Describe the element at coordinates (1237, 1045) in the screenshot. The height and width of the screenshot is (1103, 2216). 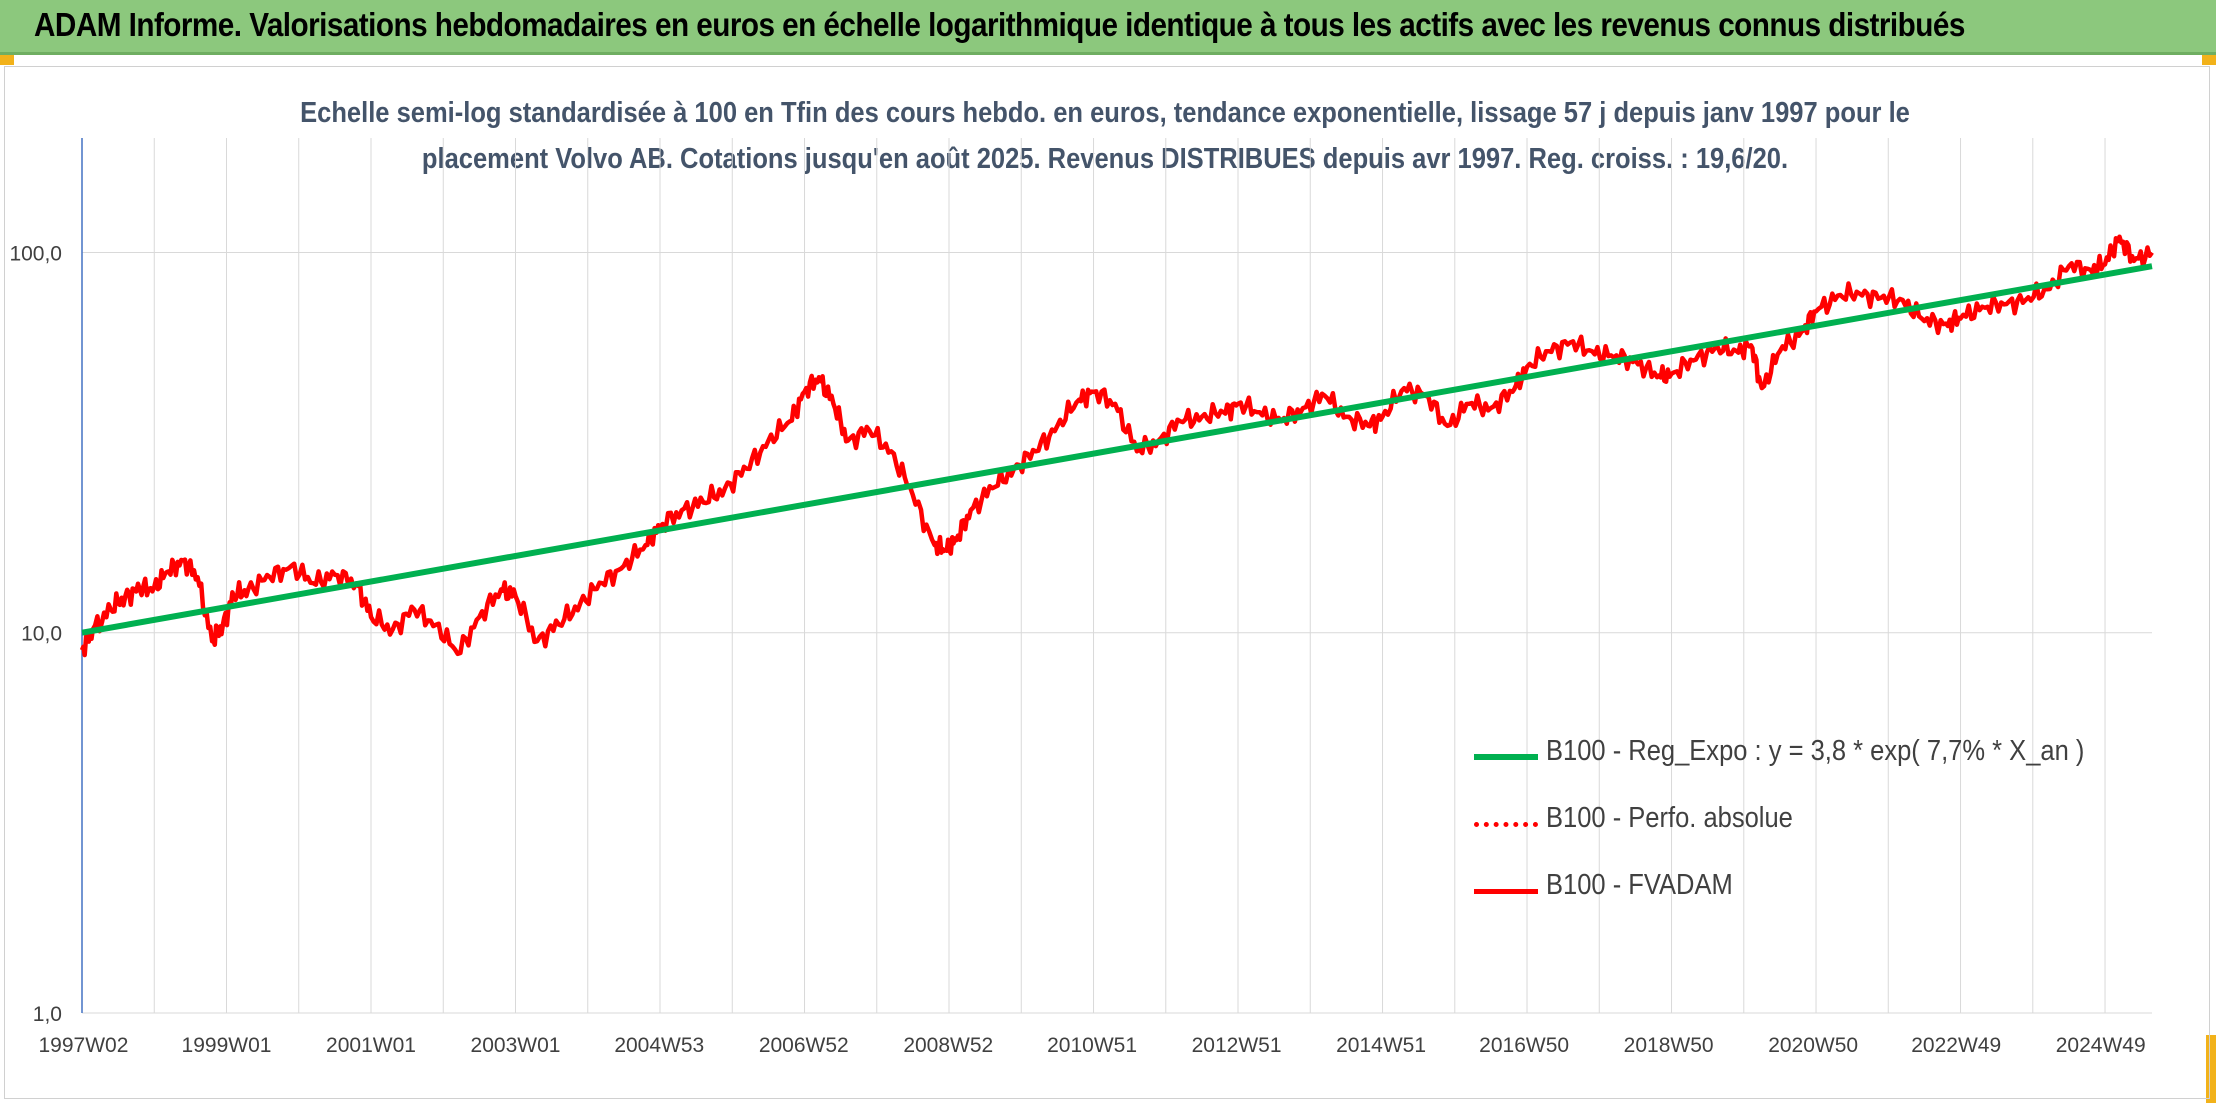
I see `x-tick-label: 2012W51` at that location.